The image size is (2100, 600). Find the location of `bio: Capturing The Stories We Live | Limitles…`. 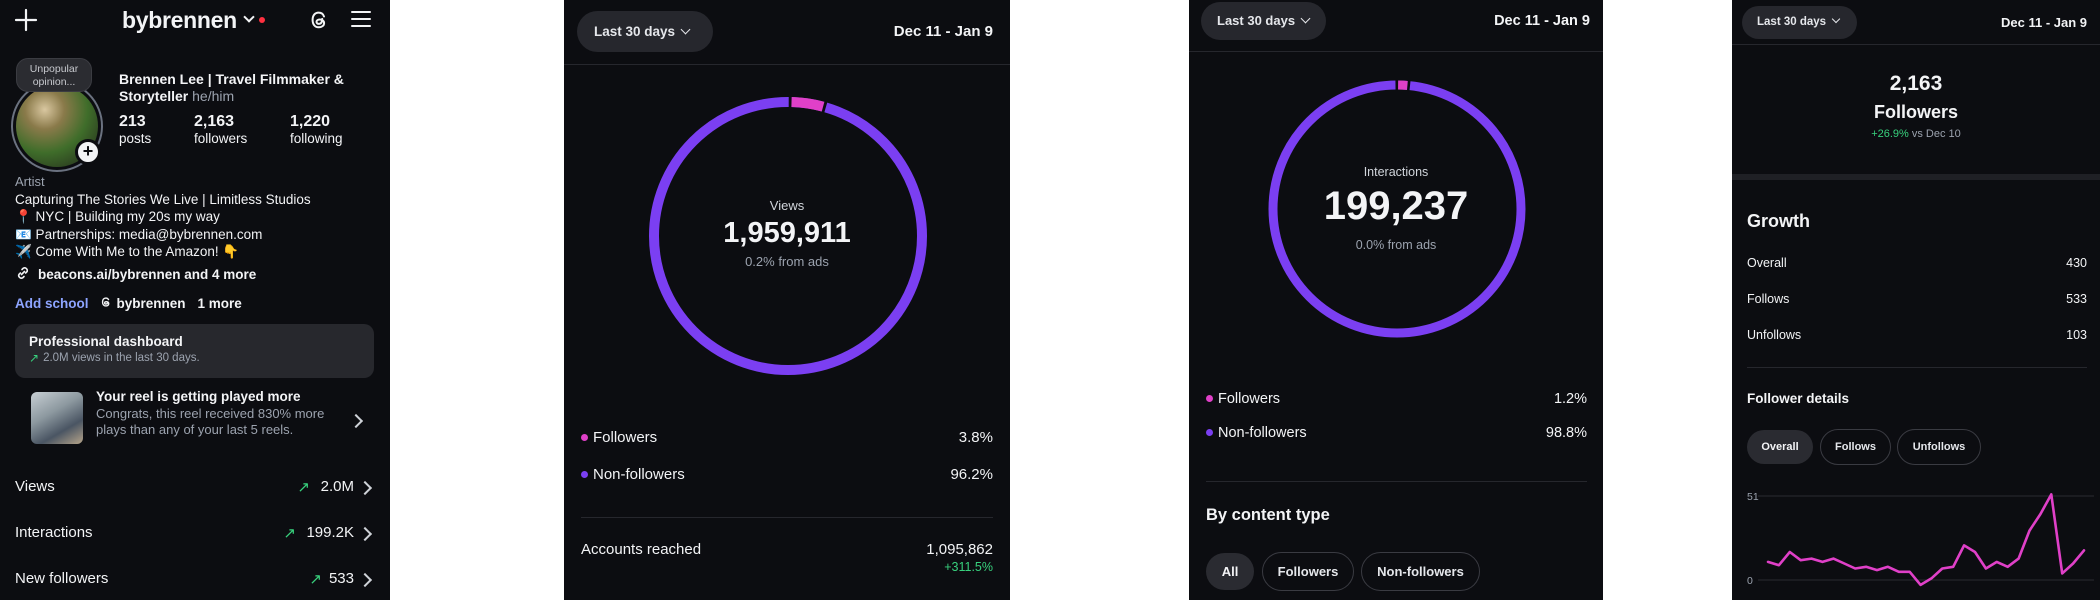

bio: Capturing The Stories We Live | Limitles… is located at coordinates (163, 225).